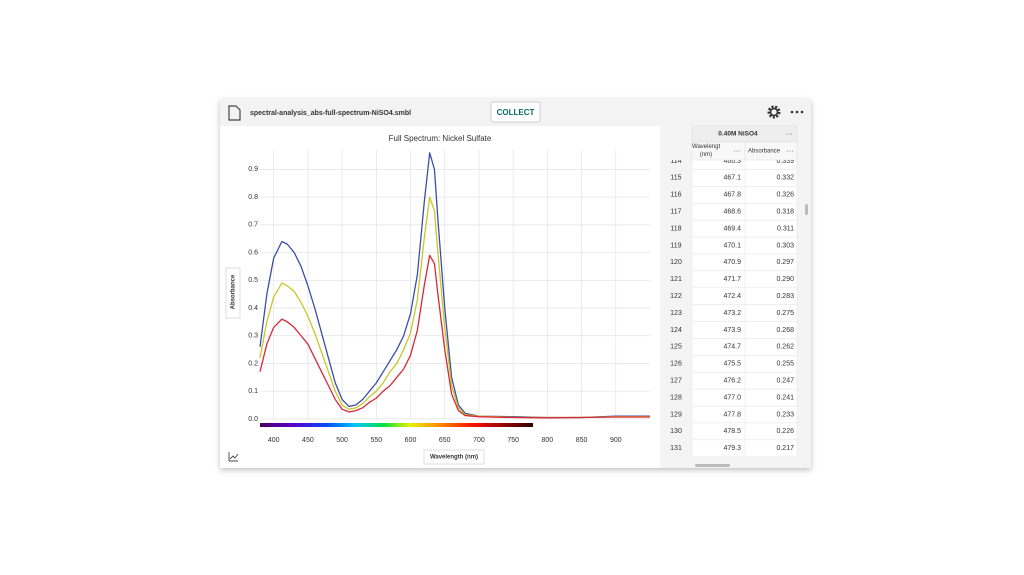  What do you see at coordinates (234, 113) in the screenshot?
I see `file-icon` at bounding box center [234, 113].